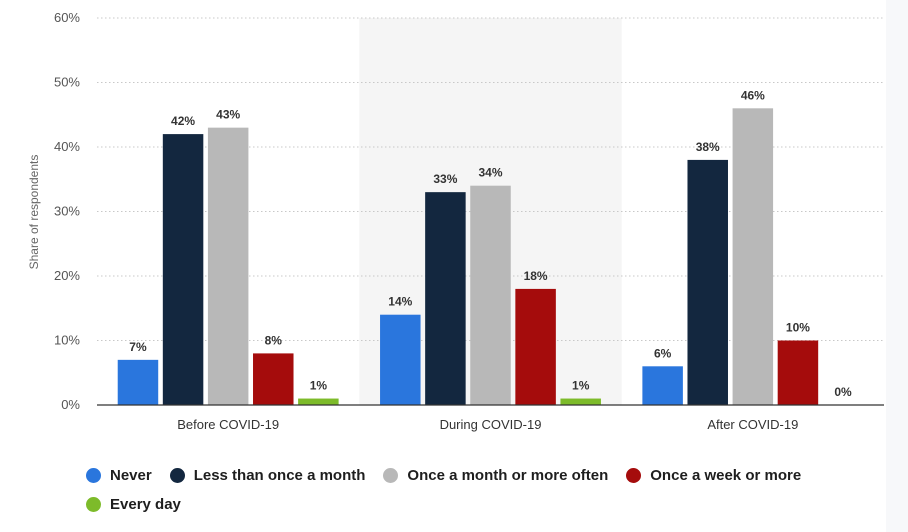 This screenshot has height=532, width=908. What do you see at coordinates (752, 424) in the screenshot?
I see `x-tick-label: After COVID-19` at bounding box center [752, 424].